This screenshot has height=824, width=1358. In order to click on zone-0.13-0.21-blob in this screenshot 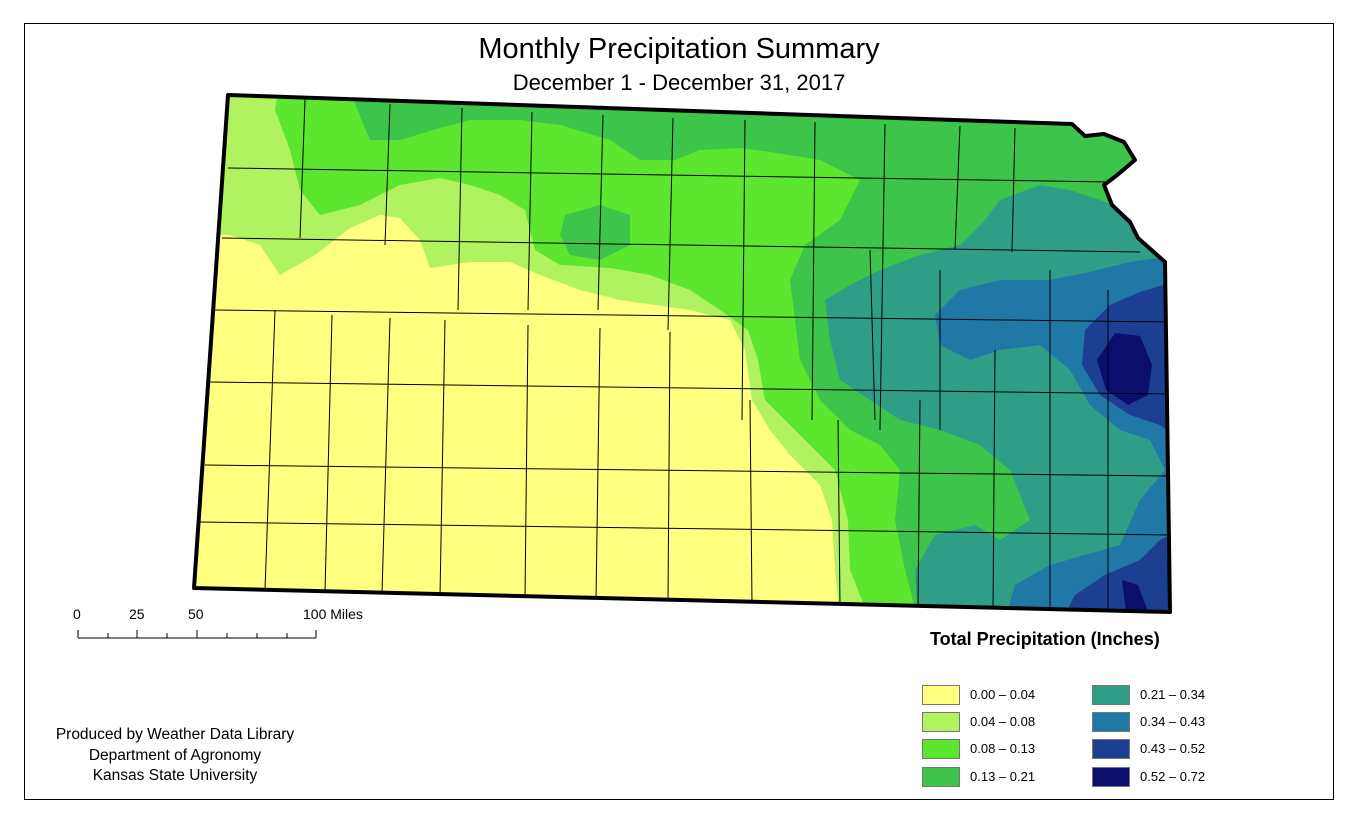, I will do `click(595, 232)`.